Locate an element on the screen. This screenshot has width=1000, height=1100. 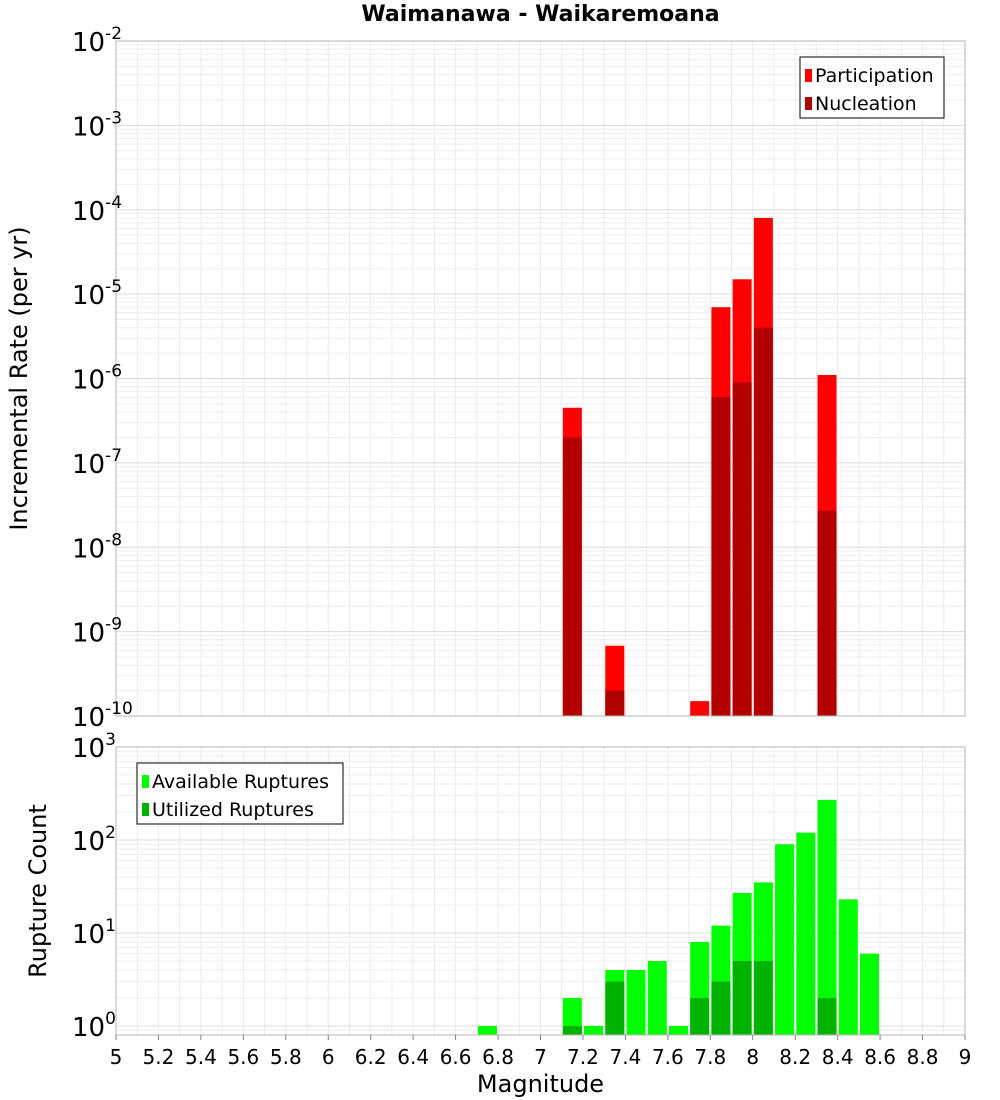
y-tick-label: 10⁻⁸ is located at coordinates (97, 547).